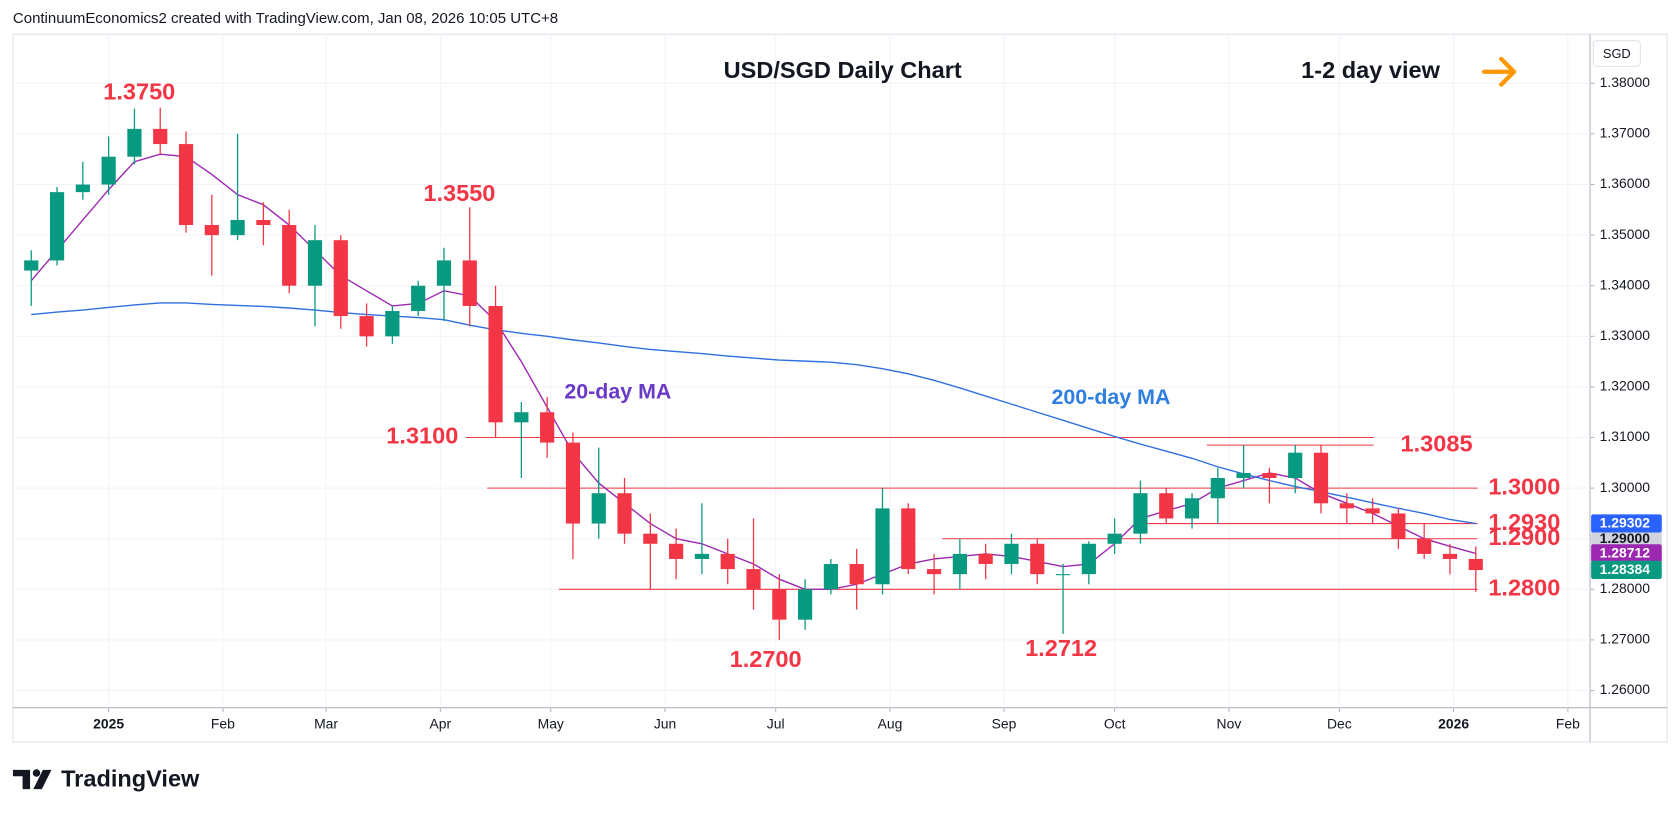  Describe the element at coordinates (1625, 436) in the screenshot. I see `y-tick-label: 1.31000` at that location.